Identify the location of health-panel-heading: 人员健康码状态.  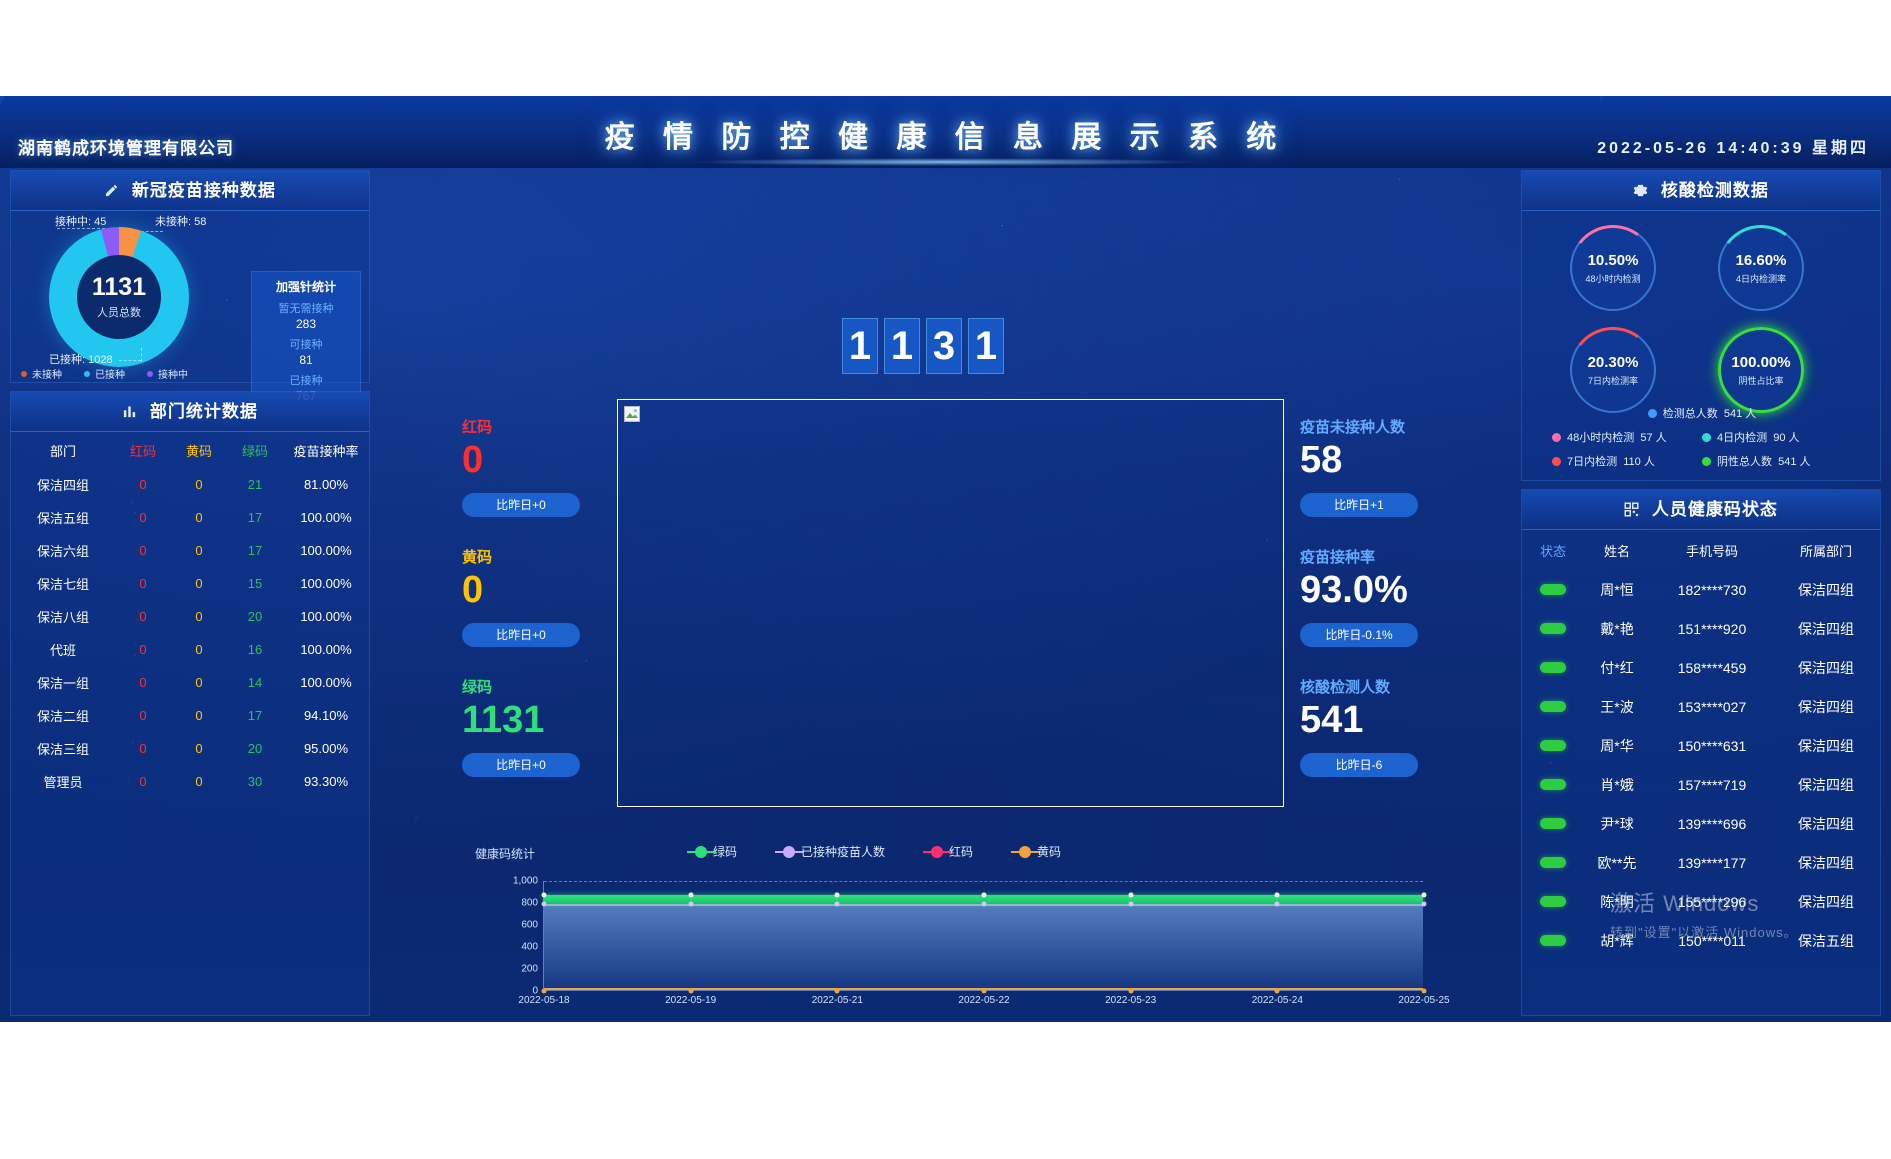
(1701, 510).